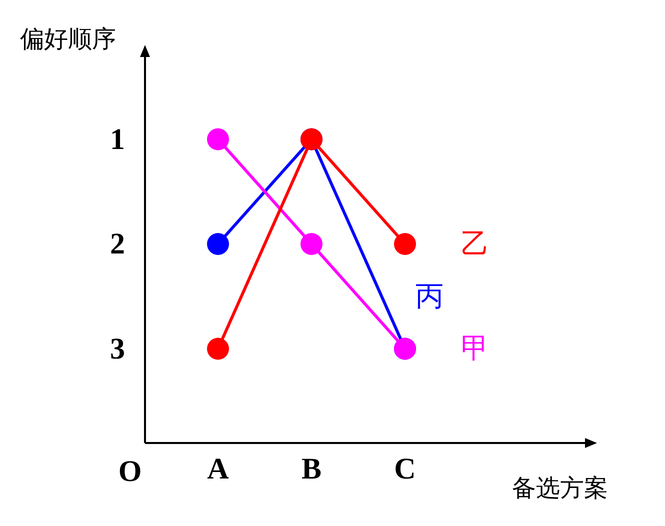 This screenshot has height=526, width=665. I want to click on series-label: 乙, so click(475, 244).